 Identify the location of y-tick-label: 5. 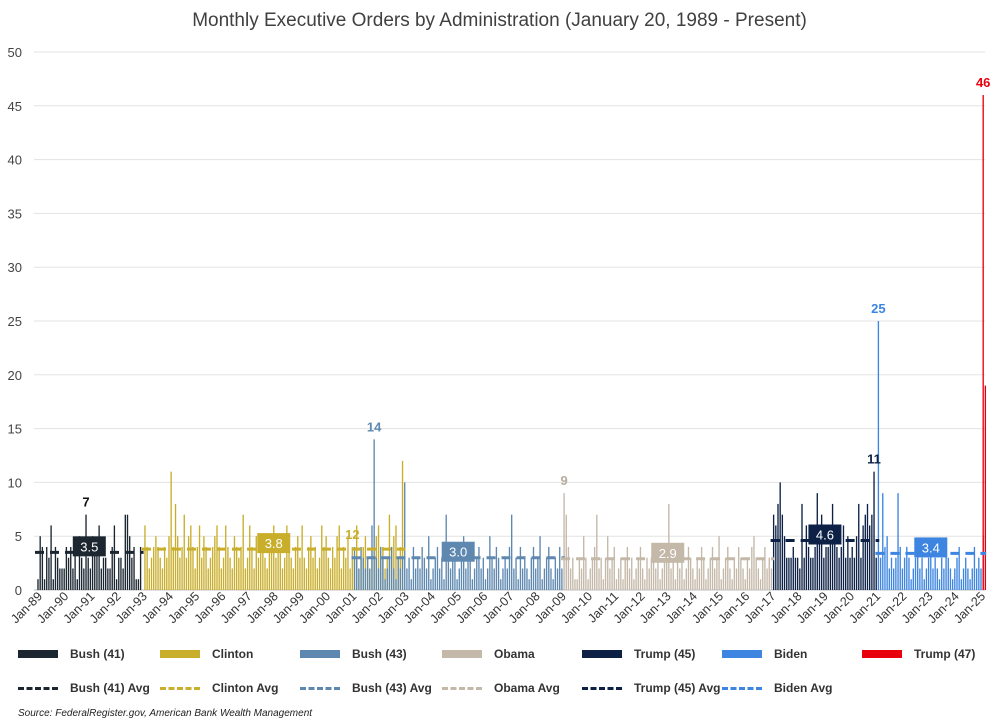
(18, 536).